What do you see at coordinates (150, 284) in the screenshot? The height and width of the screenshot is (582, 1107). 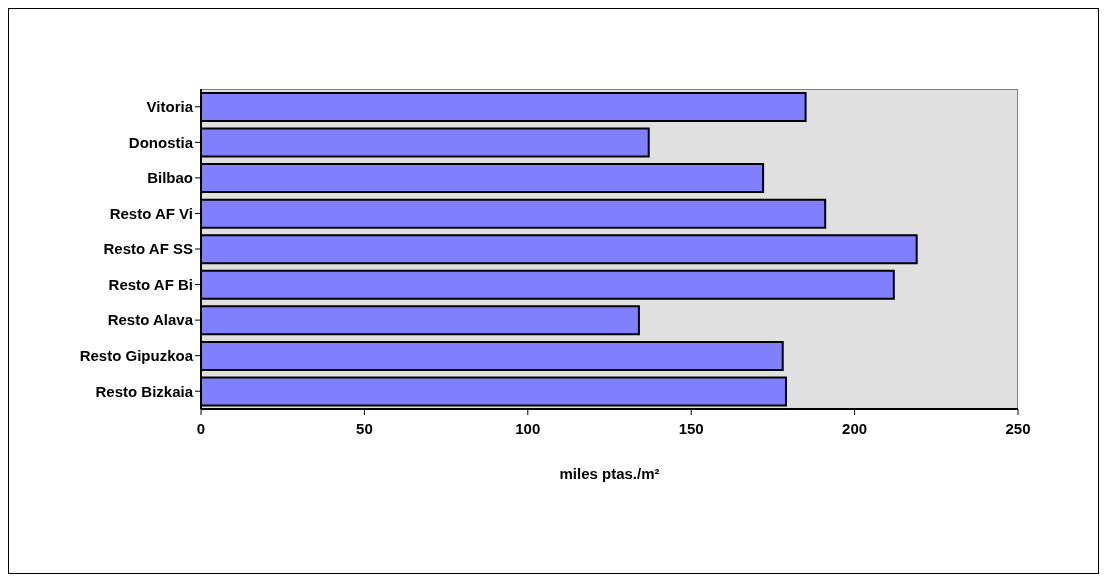 I see `y-tick-label: Resto AF Bi` at bounding box center [150, 284].